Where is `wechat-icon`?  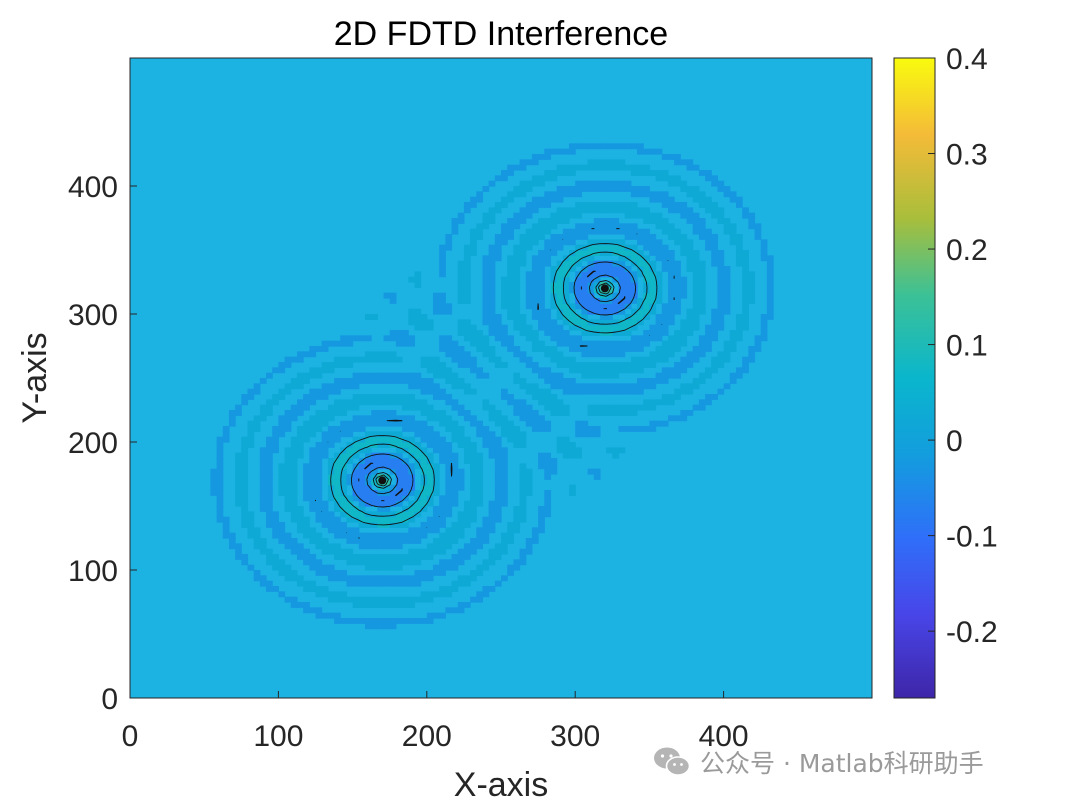
wechat-icon is located at coordinates (672, 761).